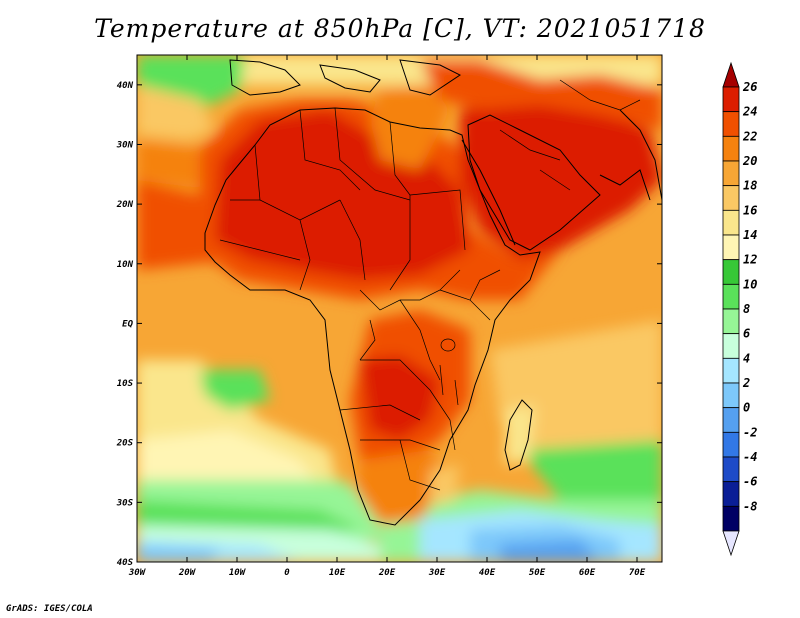  What do you see at coordinates (750, 506) in the screenshot?
I see `colorbar-label: -8` at bounding box center [750, 506].